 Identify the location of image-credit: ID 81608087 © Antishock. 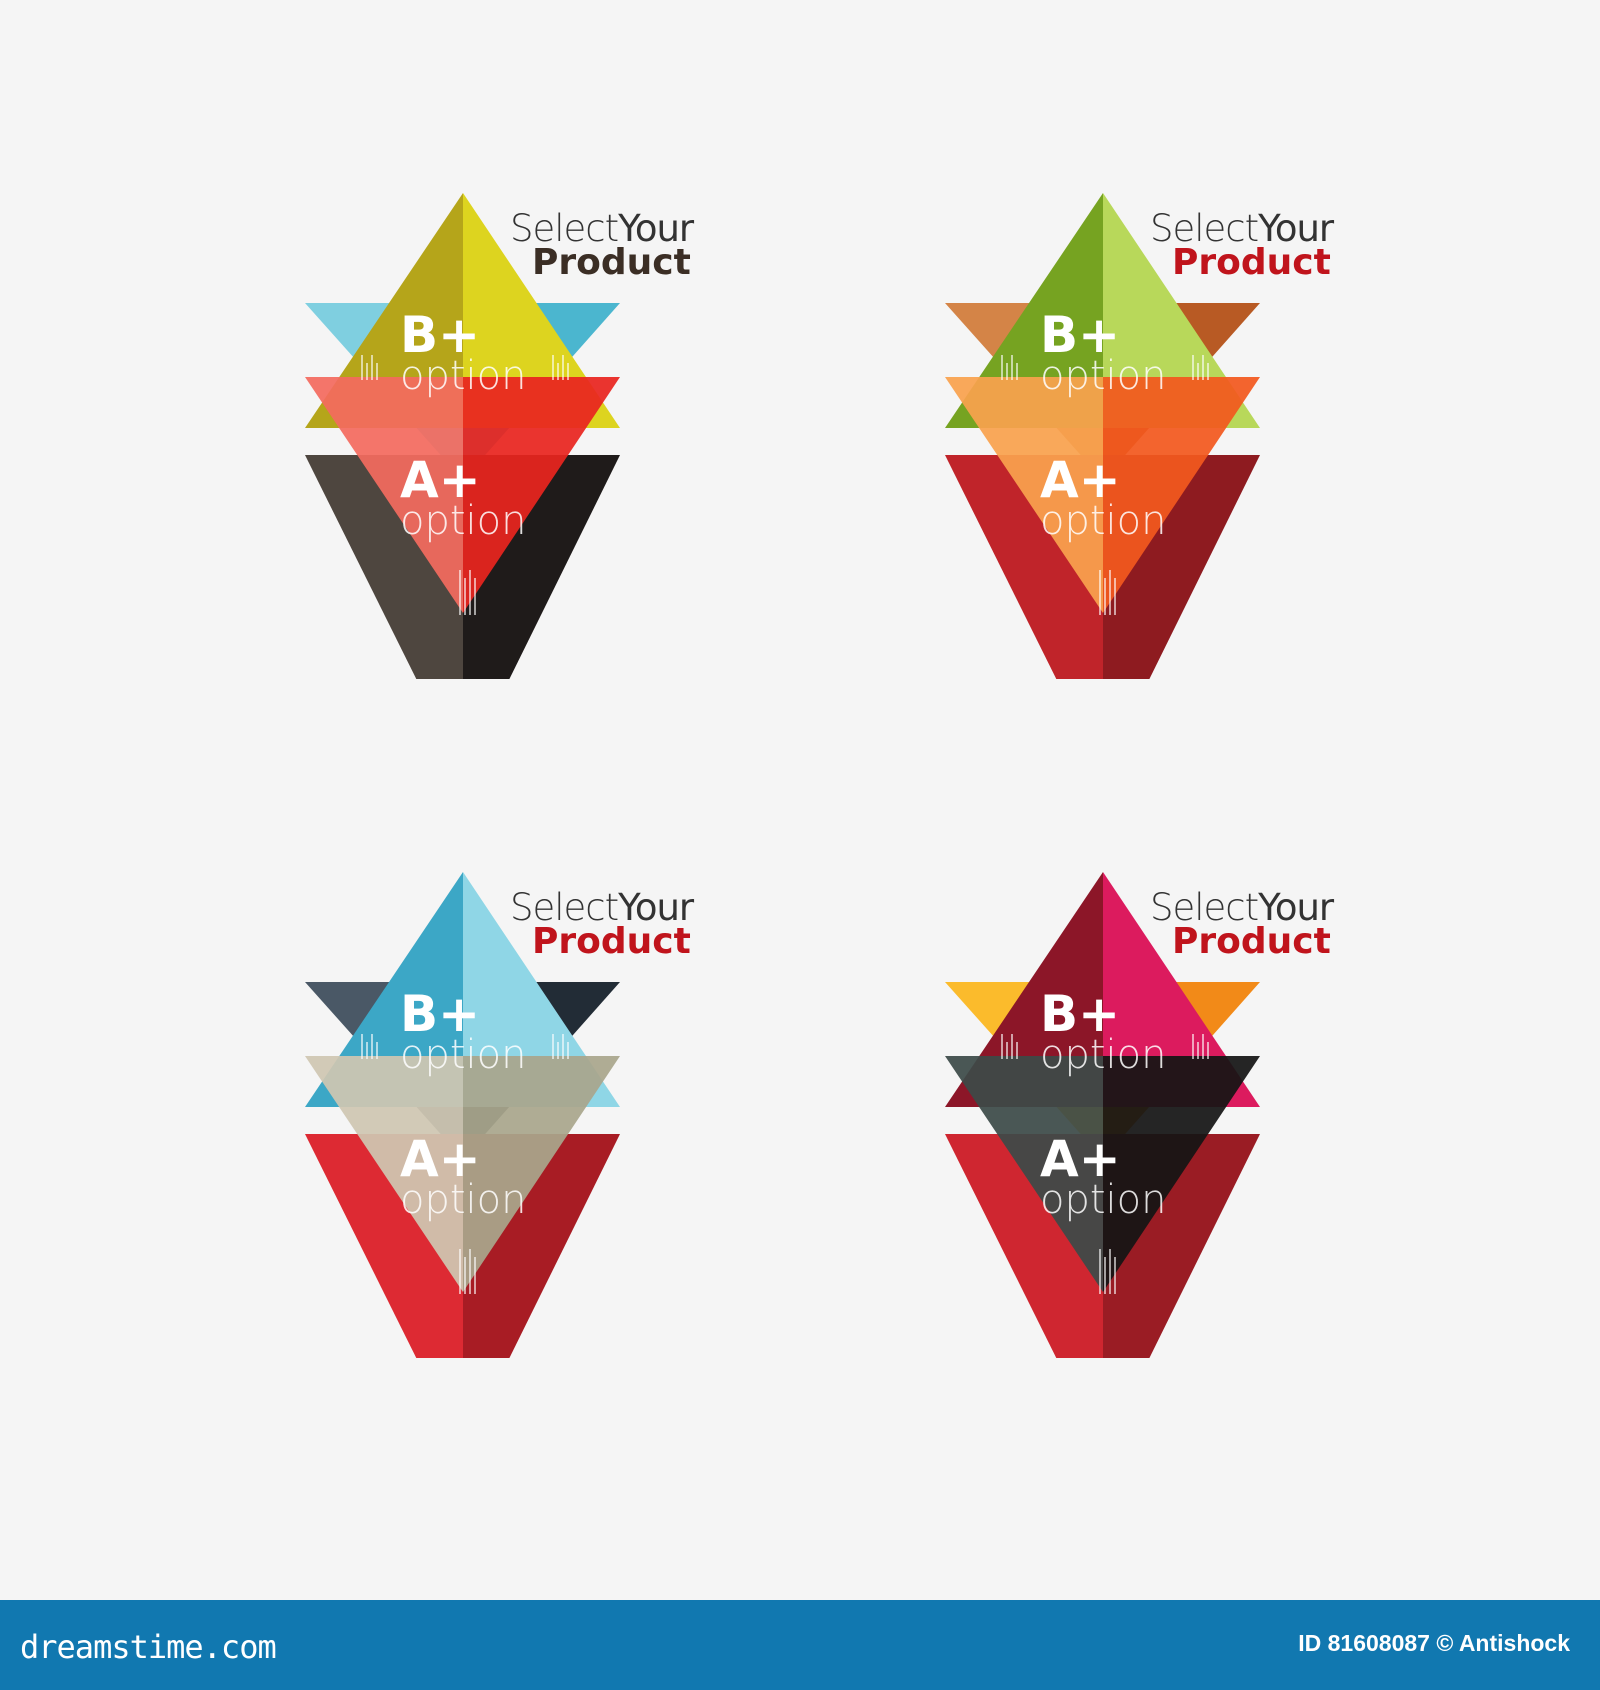
(1434, 1643).